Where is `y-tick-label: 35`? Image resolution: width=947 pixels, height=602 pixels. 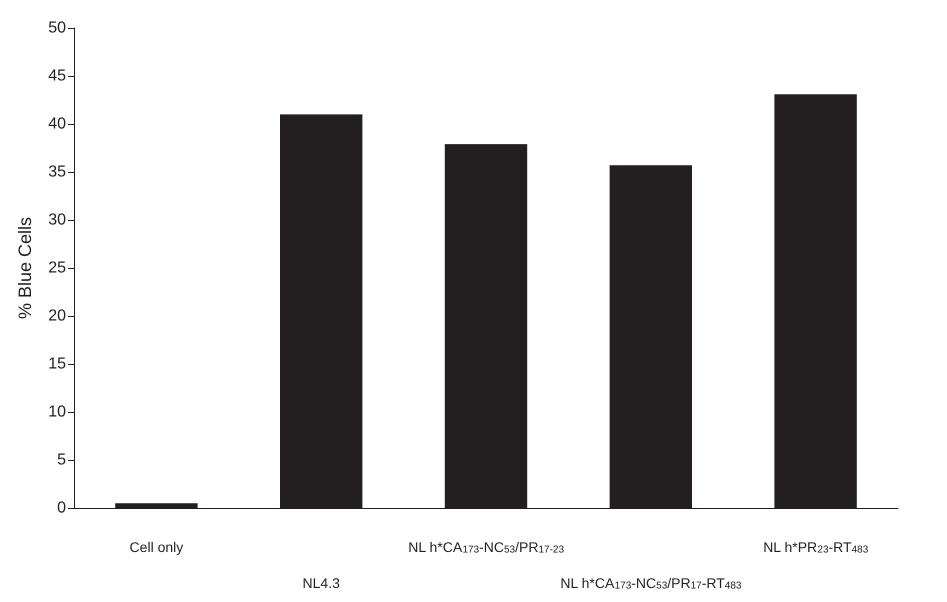 y-tick-label: 35 is located at coordinates (57, 172).